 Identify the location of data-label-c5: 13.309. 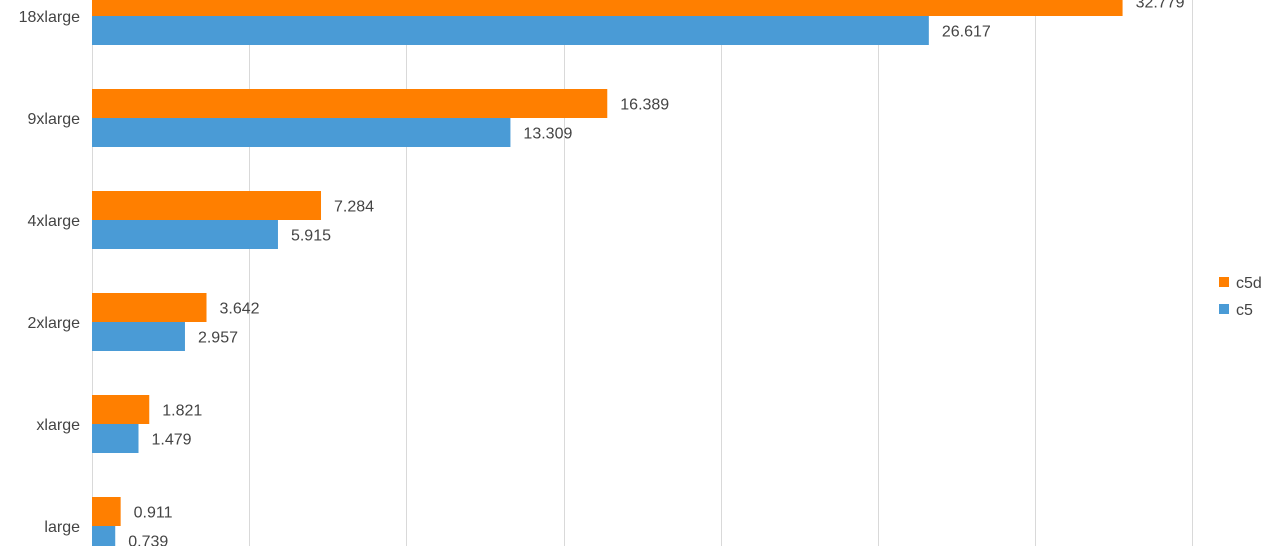
(547, 134).